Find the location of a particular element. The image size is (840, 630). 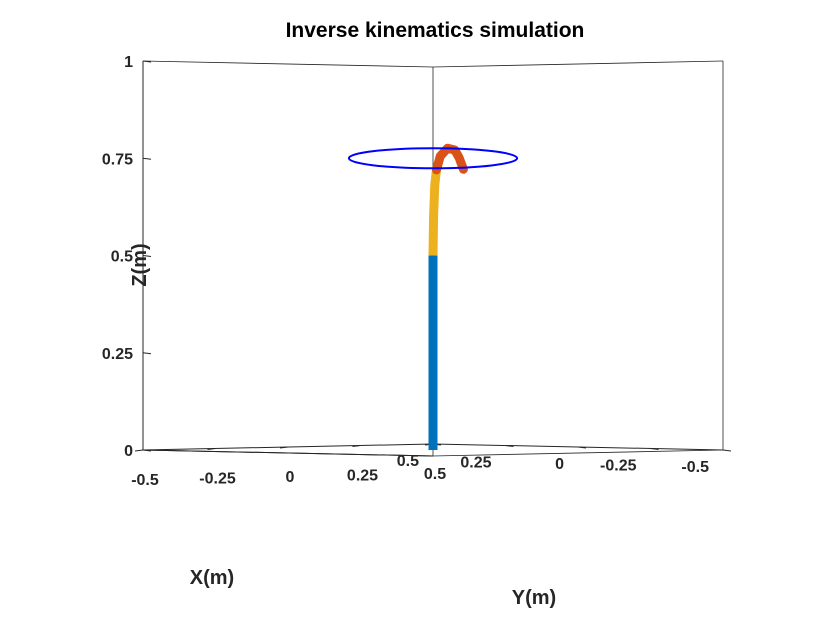

x-tick-label: 0.25 is located at coordinates (475, 463).